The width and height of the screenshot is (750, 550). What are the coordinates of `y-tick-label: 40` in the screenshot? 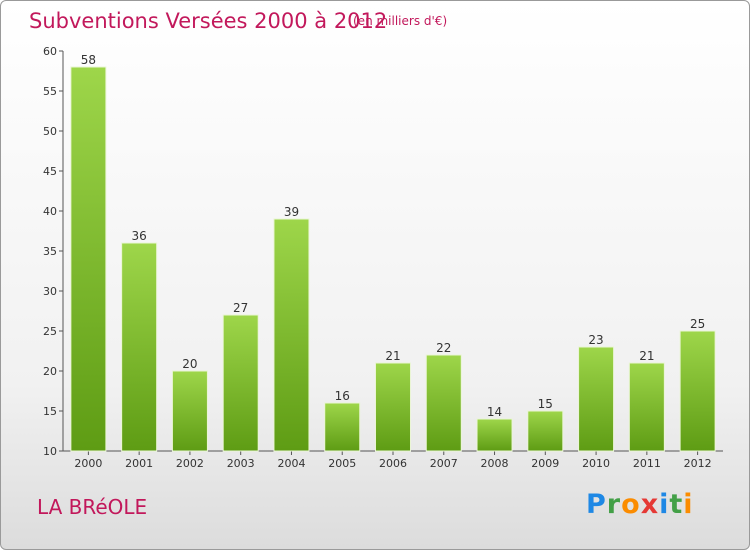 It's located at (50, 211).